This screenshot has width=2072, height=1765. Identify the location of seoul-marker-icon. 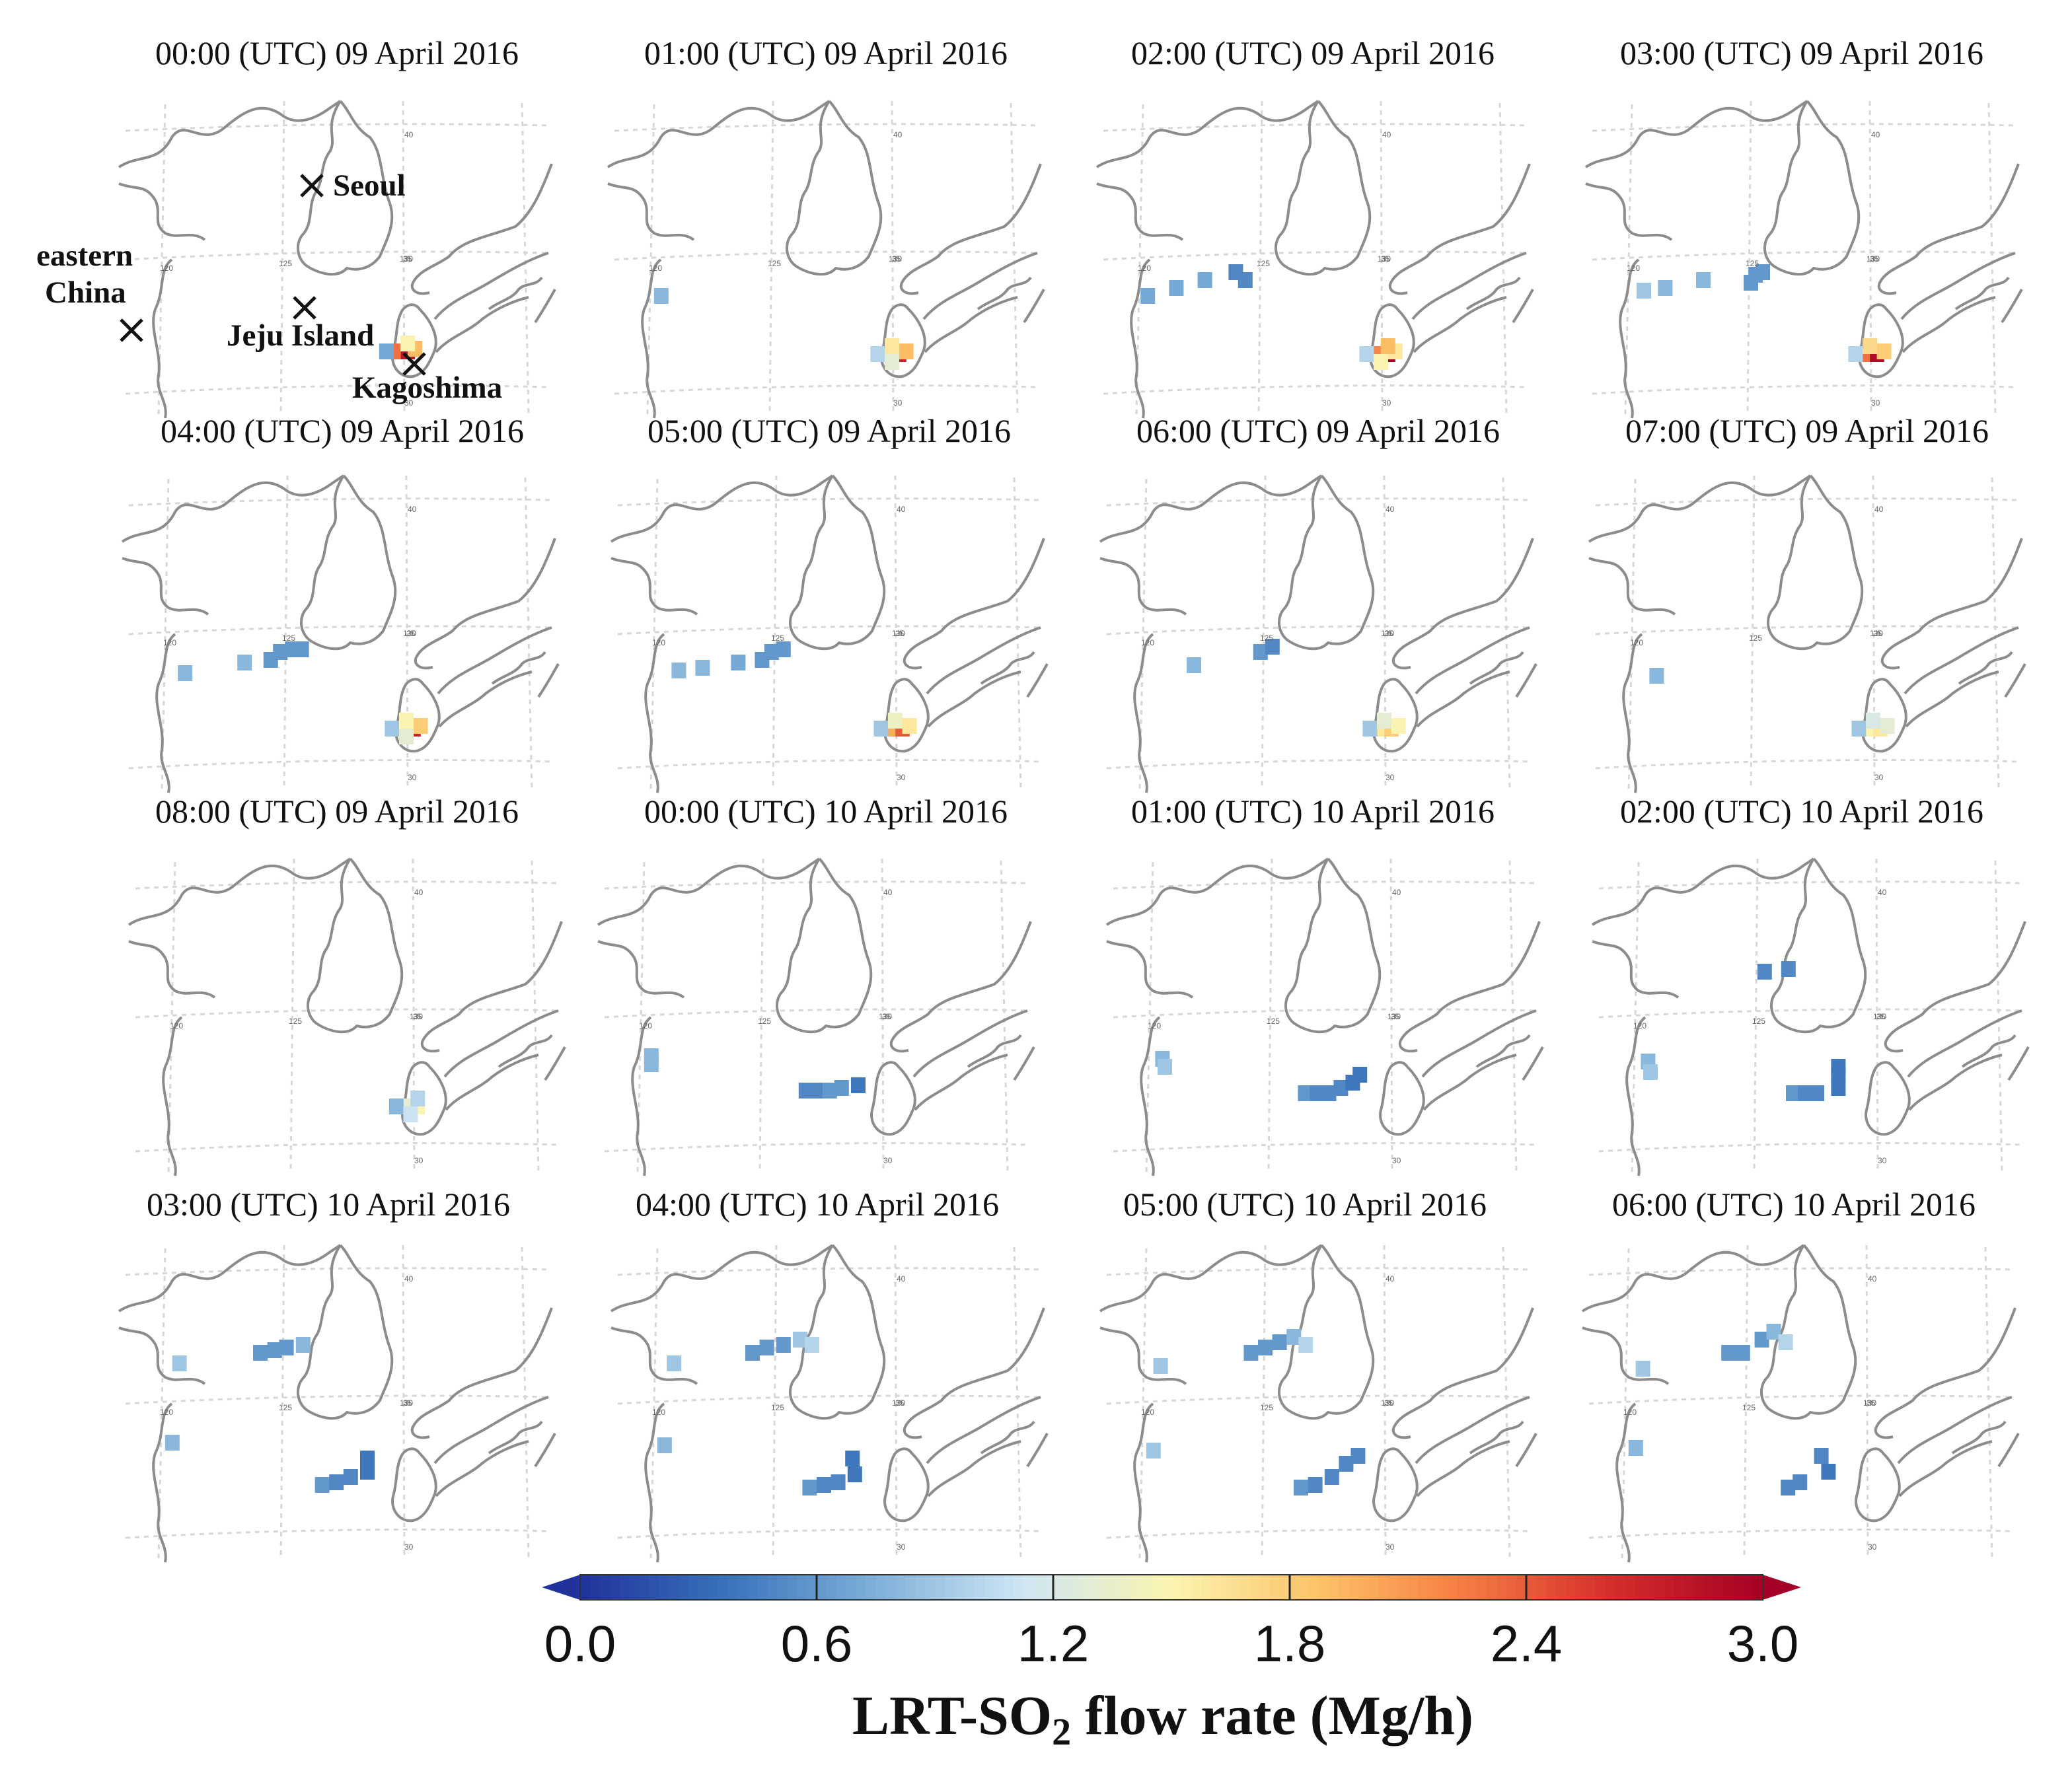
(312, 186).